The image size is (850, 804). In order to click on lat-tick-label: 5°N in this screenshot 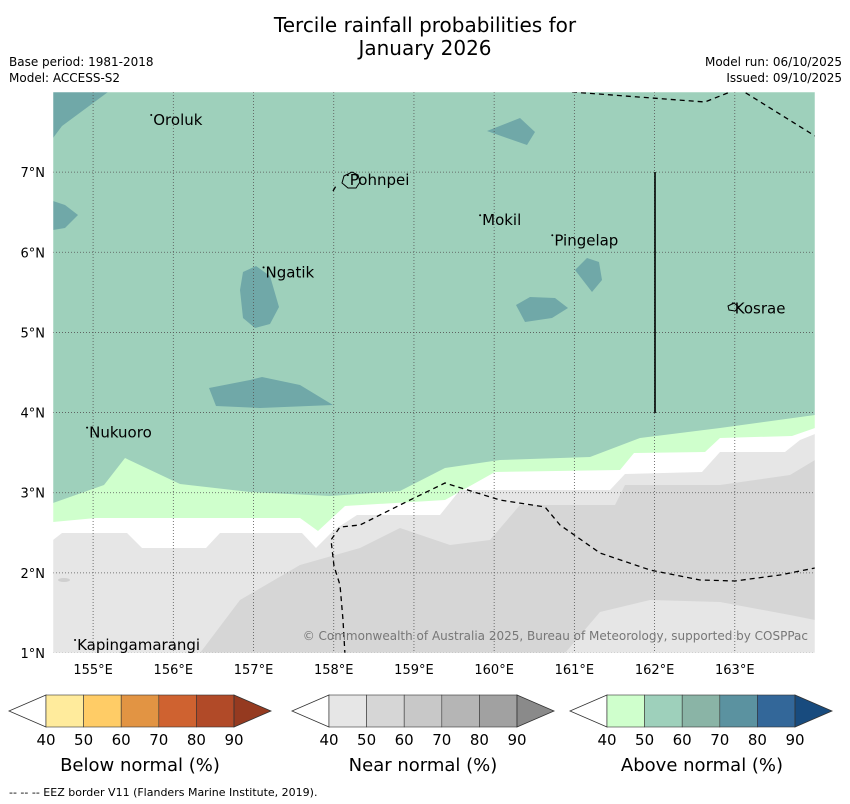, I will do `click(33, 333)`.